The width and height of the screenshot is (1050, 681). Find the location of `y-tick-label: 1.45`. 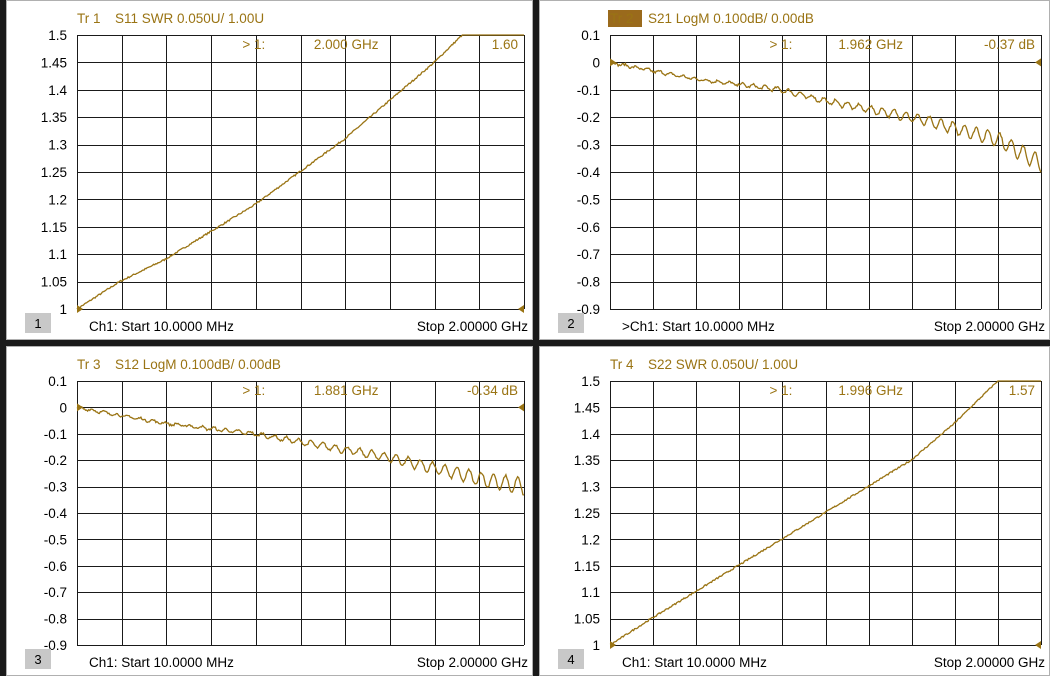

y-tick-label: 1.45 is located at coordinates (587, 407).